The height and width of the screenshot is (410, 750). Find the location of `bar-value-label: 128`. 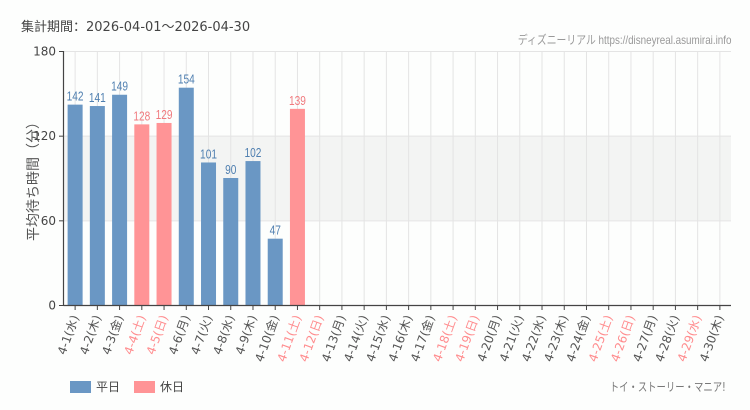

bar-value-label: 128 is located at coordinates (141, 116).